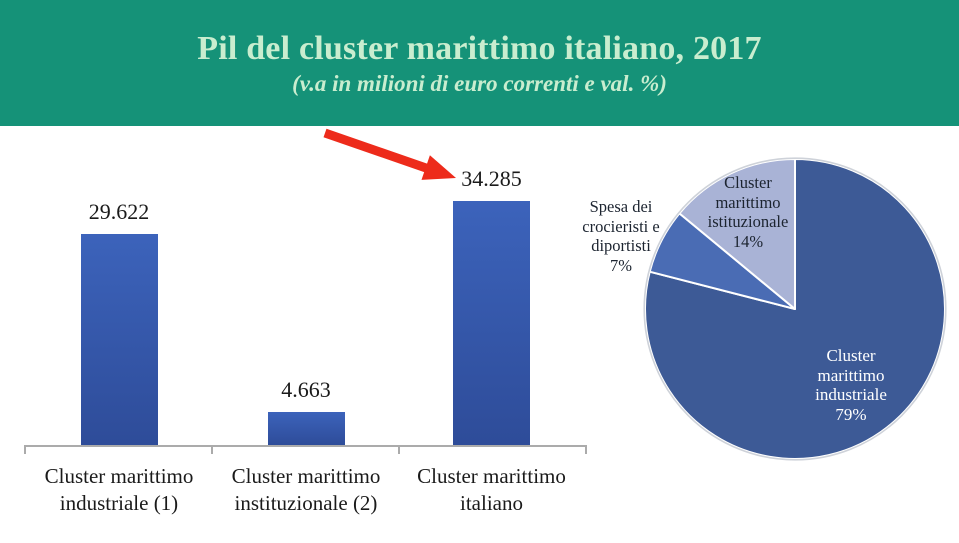  I want to click on value-label-italiano: 34.285, so click(491, 178).